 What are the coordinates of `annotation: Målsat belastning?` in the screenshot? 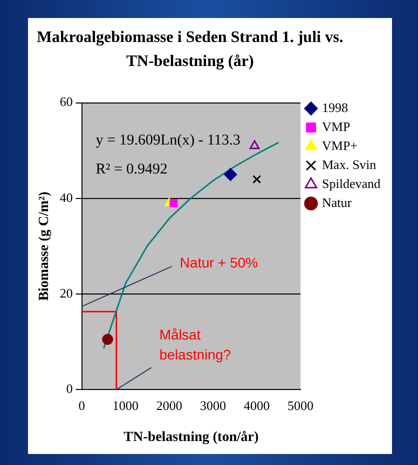 It's located at (195, 344).